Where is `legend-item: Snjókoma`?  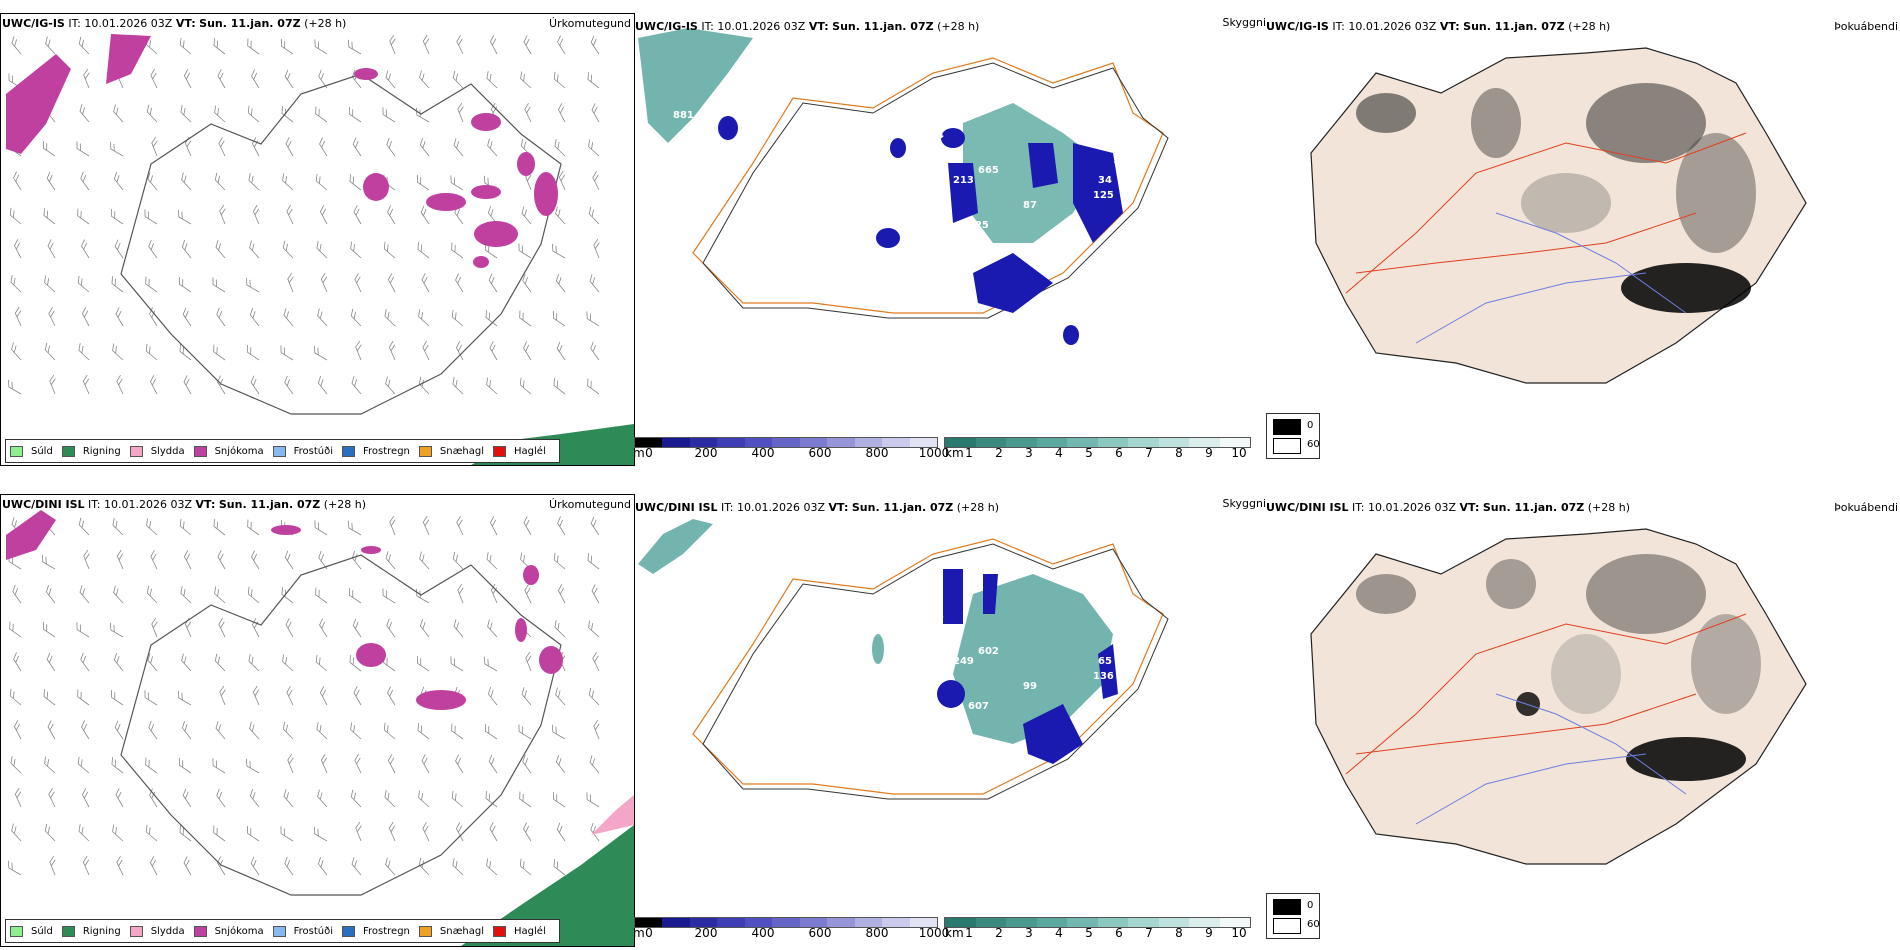
legend-item: Snjókoma is located at coordinates (228, 931).